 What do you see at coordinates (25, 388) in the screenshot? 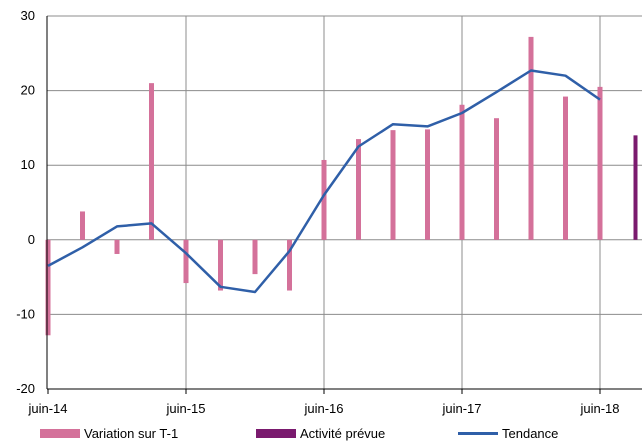
I see `y-tick-label: -20` at bounding box center [25, 388].